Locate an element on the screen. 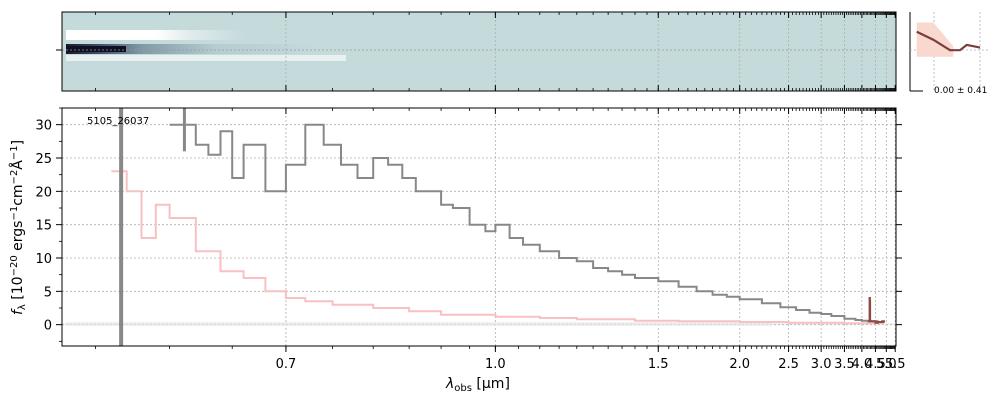 The image size is (1000, 400). y-tick-label: 5 is located at coordinates (48, 292).